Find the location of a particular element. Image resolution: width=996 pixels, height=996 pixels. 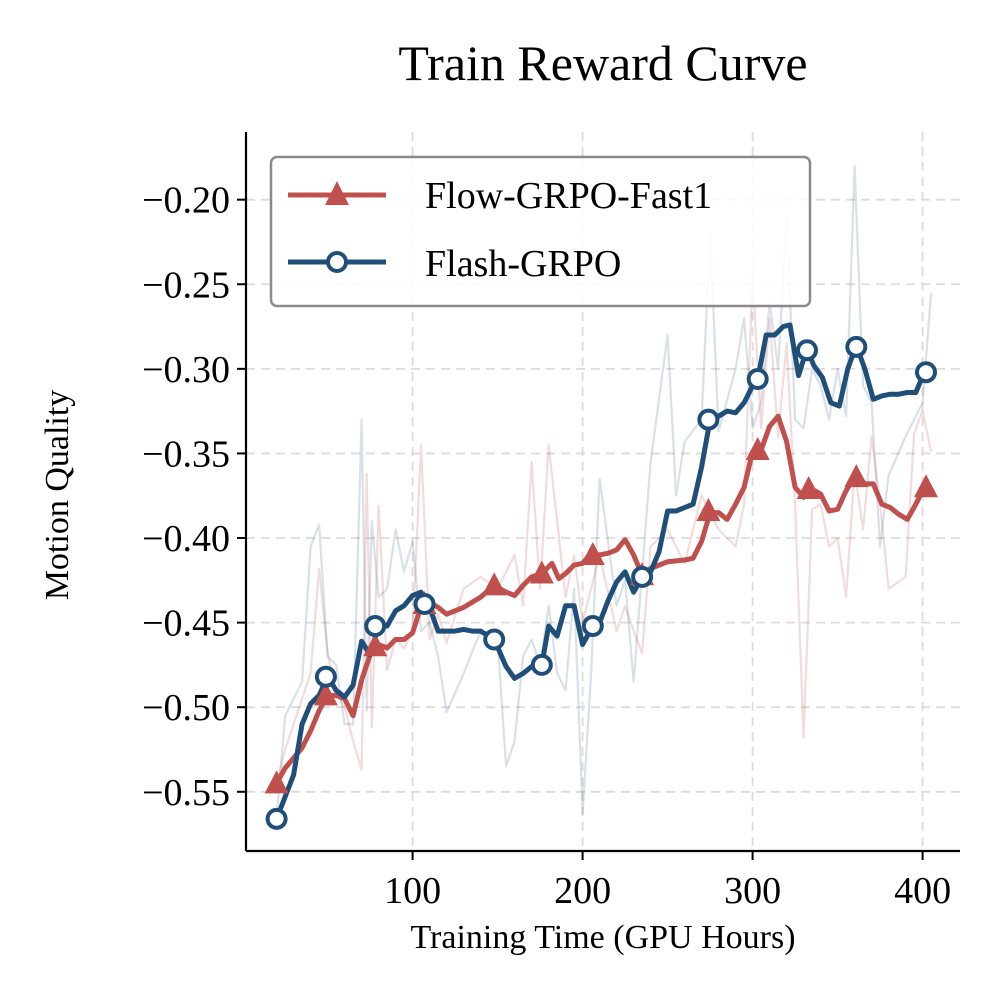

x-tick-label: 100 is located at coordinates (412, 891).